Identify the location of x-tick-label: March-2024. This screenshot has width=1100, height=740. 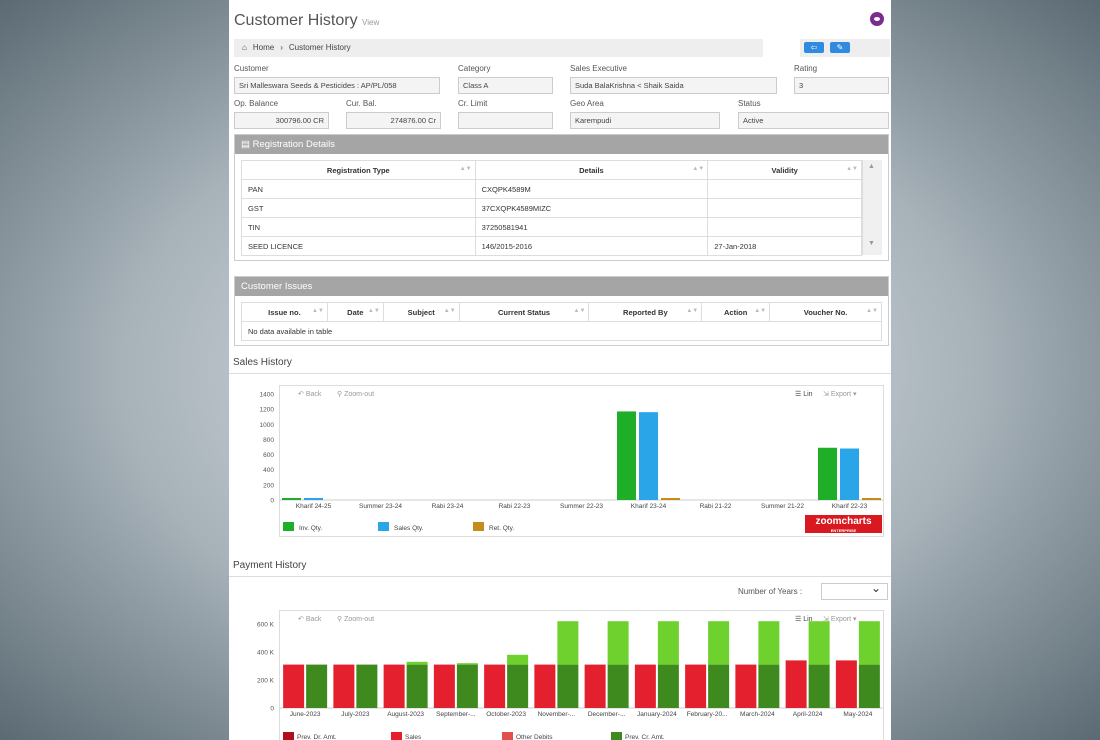
(757, 714).